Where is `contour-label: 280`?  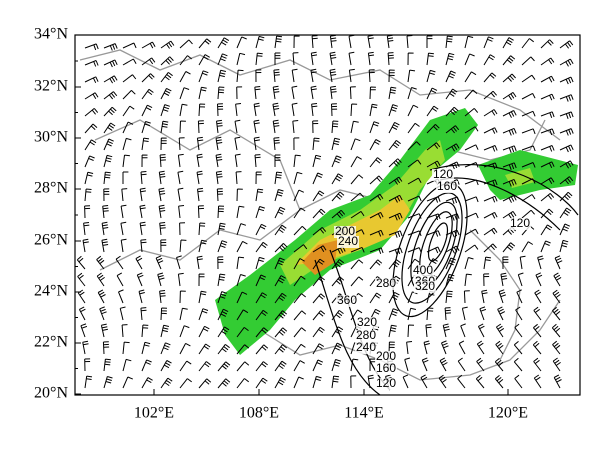 contour-label: 280 is located at coordinates (366, 335).